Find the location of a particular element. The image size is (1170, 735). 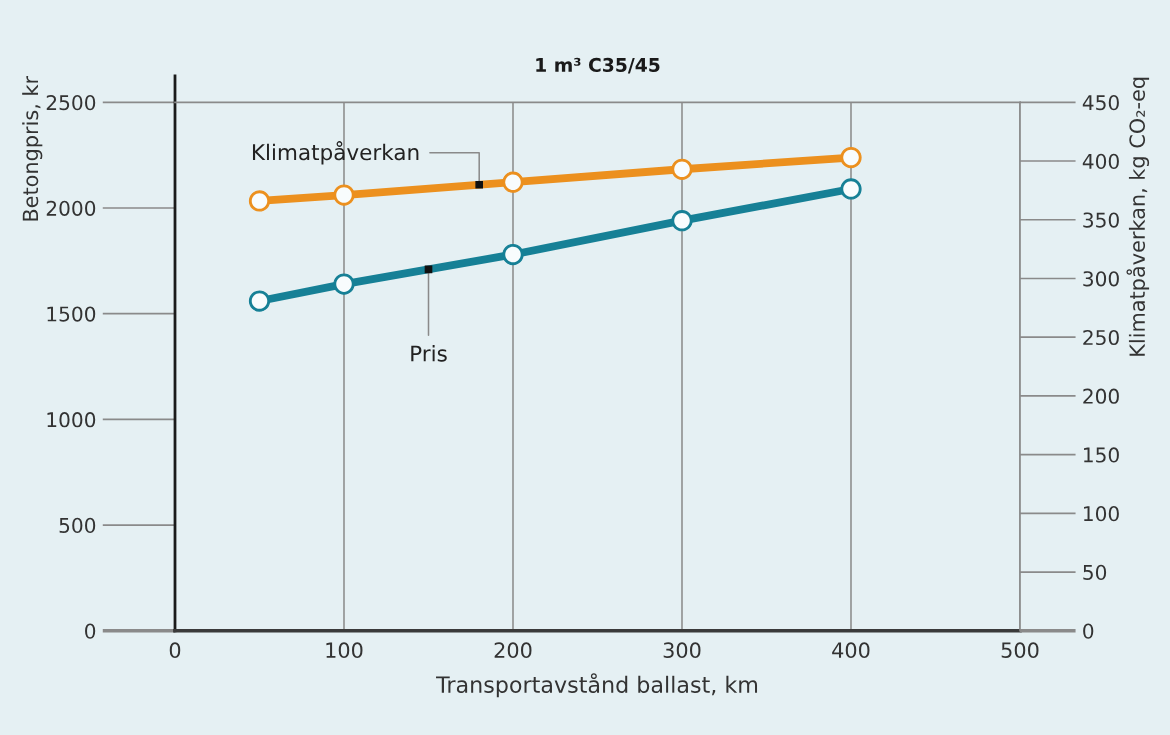

y2-tick-label: 450 is located at coordinates (1100, 103).